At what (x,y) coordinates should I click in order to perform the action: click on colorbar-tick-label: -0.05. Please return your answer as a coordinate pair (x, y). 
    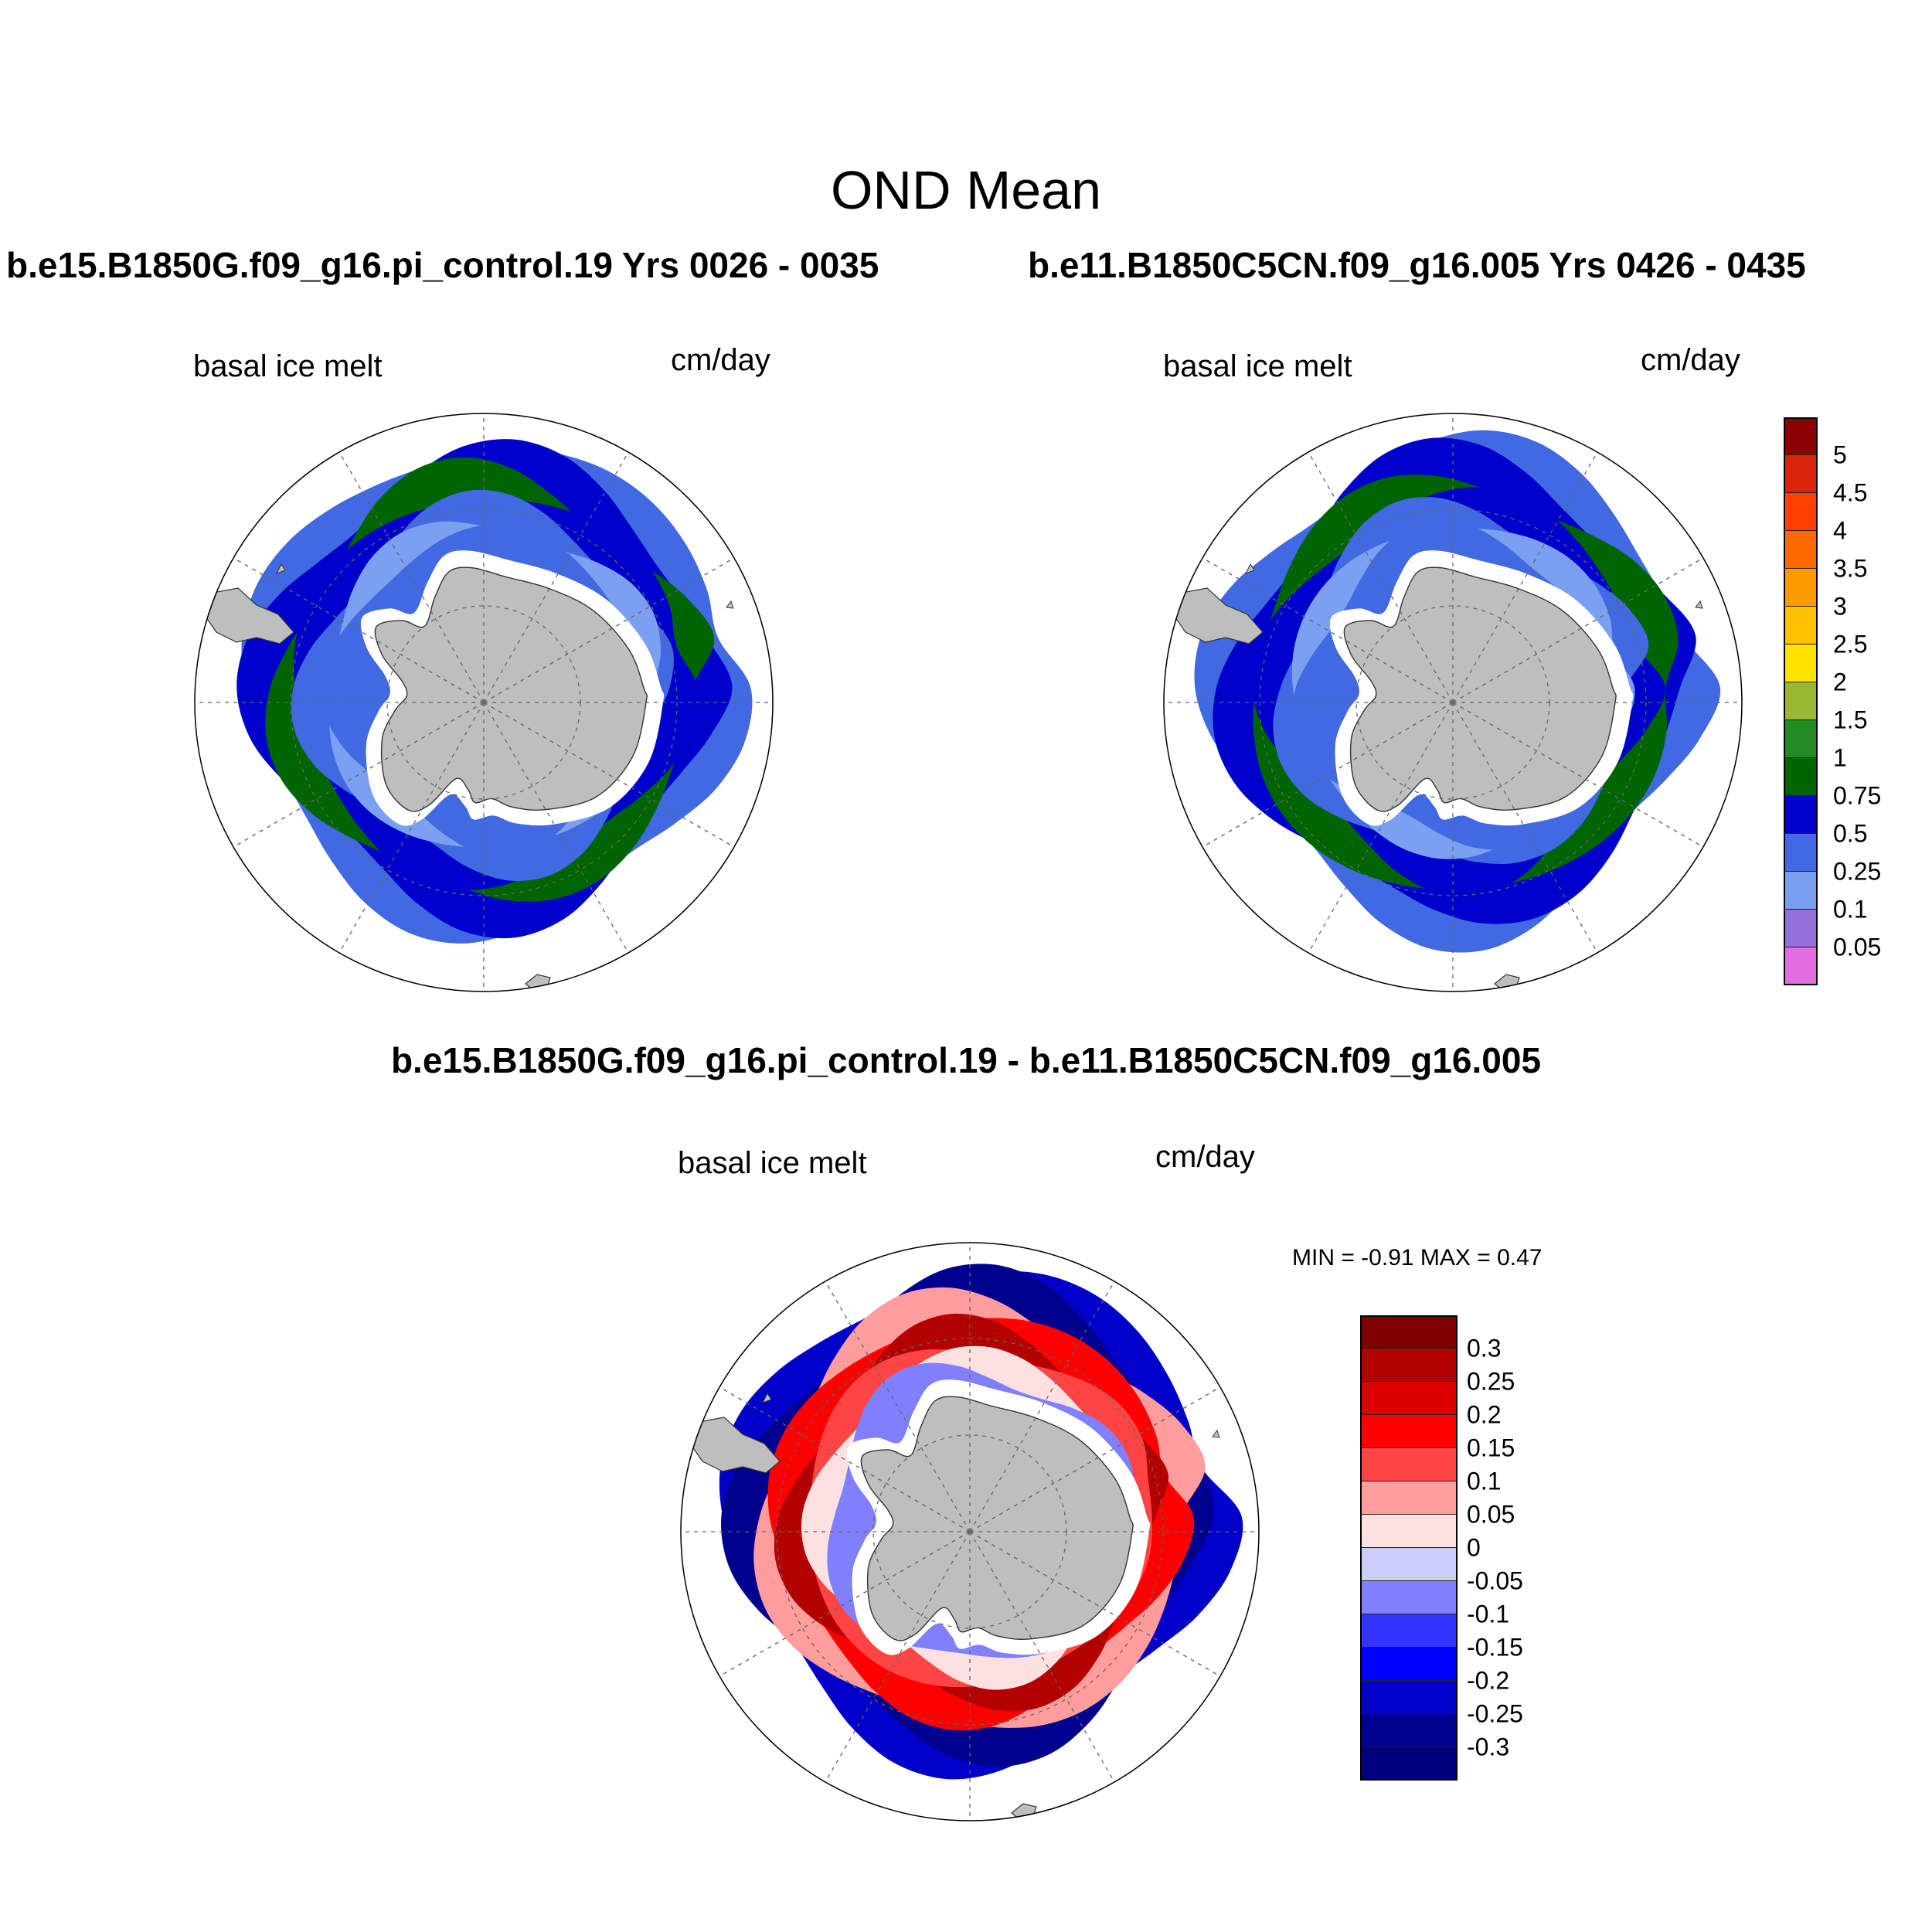
    Looking at the image, I should click on (1495, 1581).